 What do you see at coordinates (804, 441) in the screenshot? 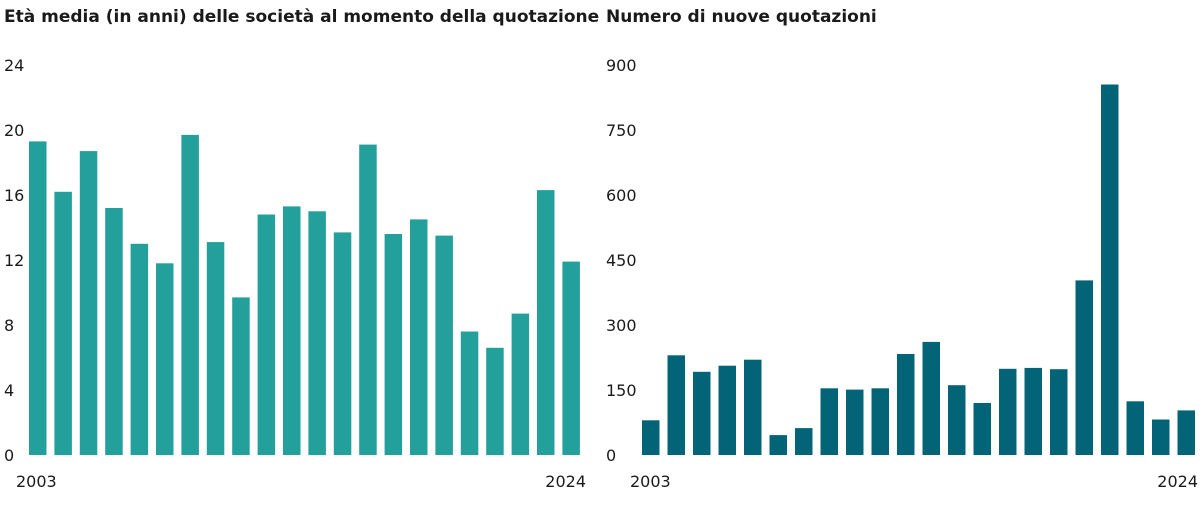
I see `listings-bar-2009` at bounding box center [804, 441].